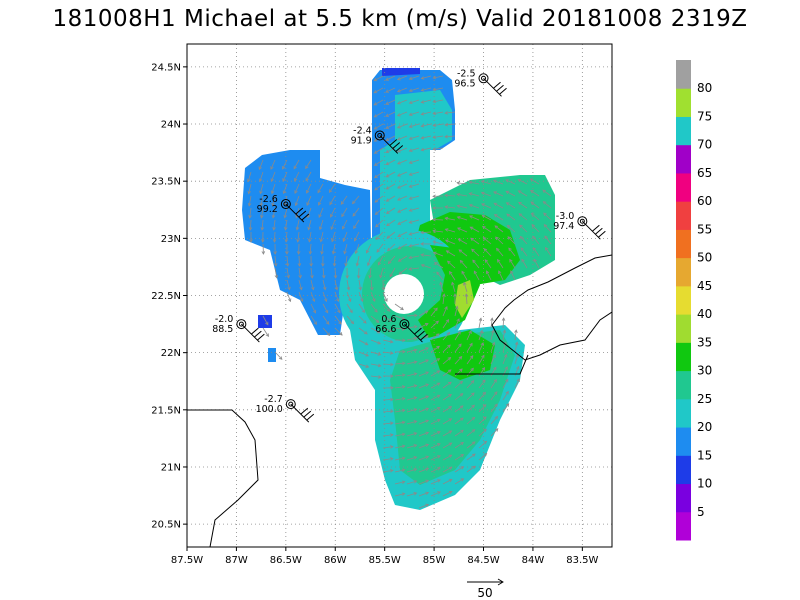 The image size is (800, 600). I want to click on station-inner-circle, so click(291, 404).